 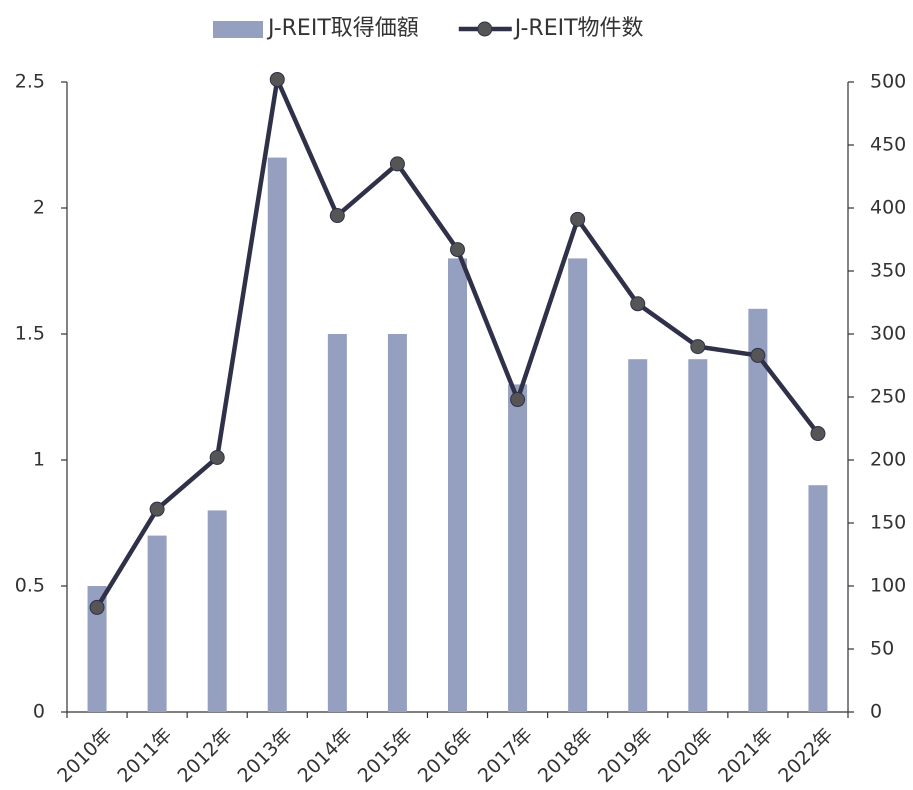 I want to click on y2-tick-label: 400, so click(x=888, y=208).